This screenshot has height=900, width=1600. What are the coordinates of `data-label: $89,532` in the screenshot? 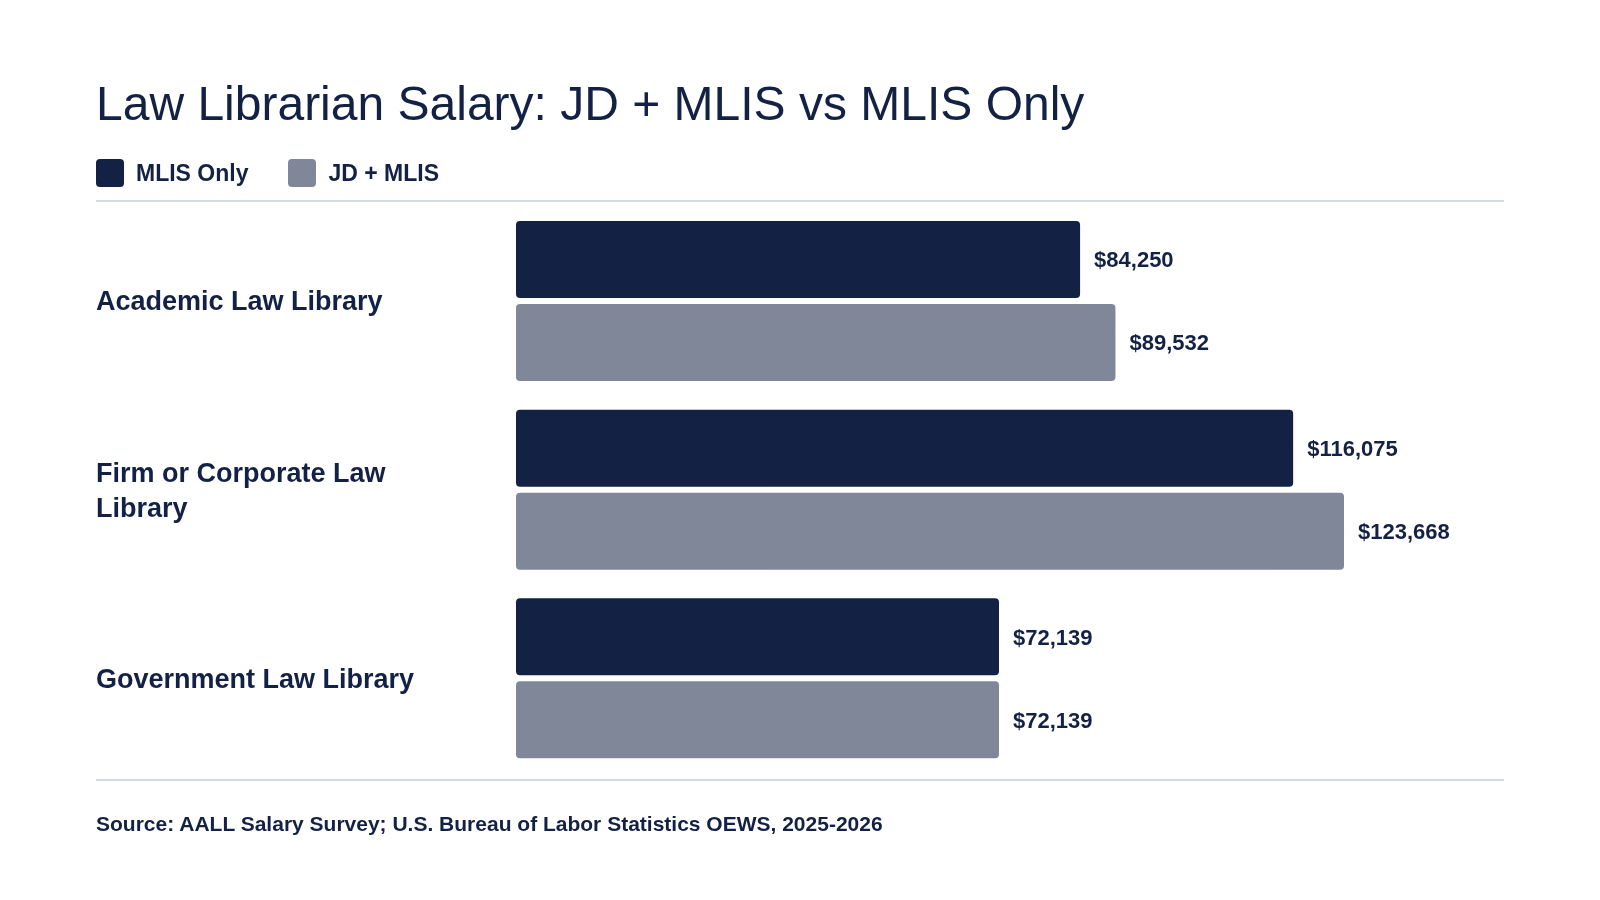 It's located at (1169, 343).